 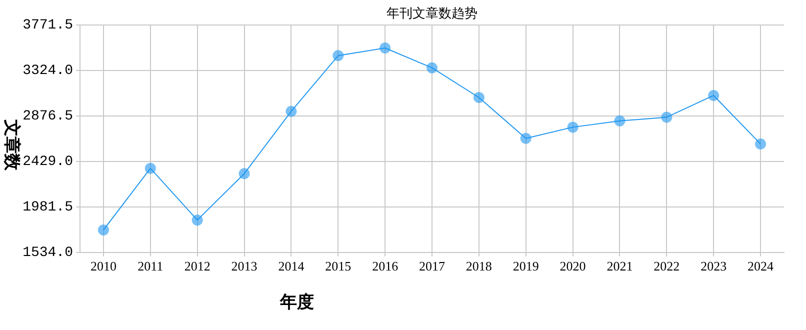 I want to click on y-tick-label: 1534.0, so click(x=47, y=253).